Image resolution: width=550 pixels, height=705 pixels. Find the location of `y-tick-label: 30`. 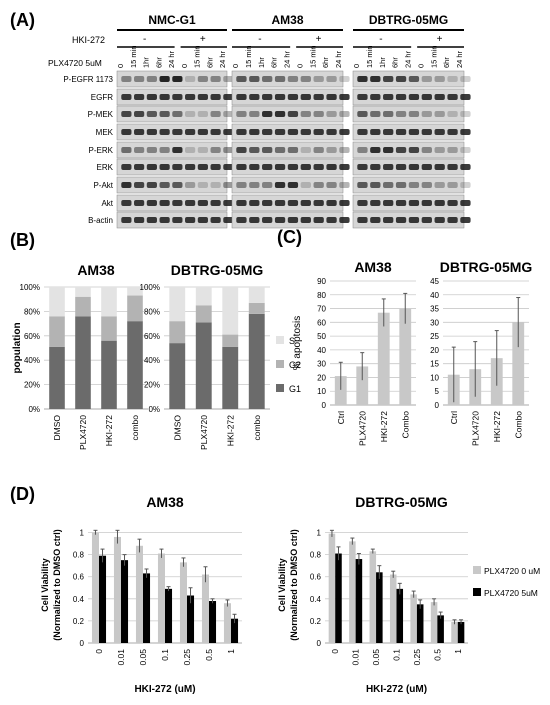

y-tick-label: 30 is located at coordinates (434, 322).